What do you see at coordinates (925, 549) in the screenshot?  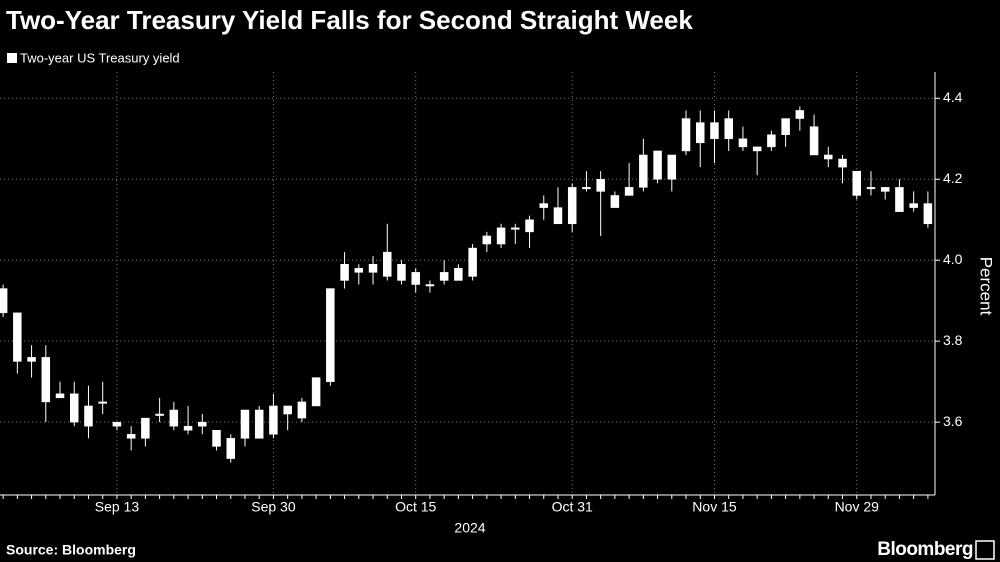 I see `logo: Bloomberg` at bounding box center [925, 549].